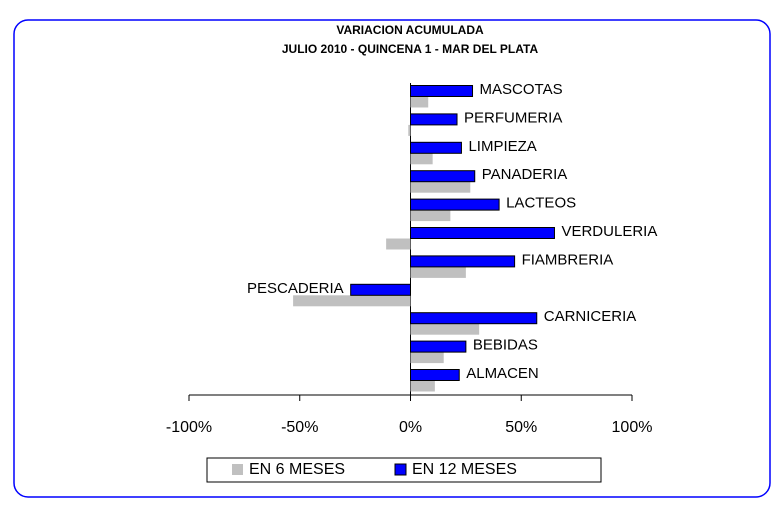  What do you see at coordinates (521, 427) in the screenshot?
I see `x-tick-label: 50%` at bounding box center [521, 427].